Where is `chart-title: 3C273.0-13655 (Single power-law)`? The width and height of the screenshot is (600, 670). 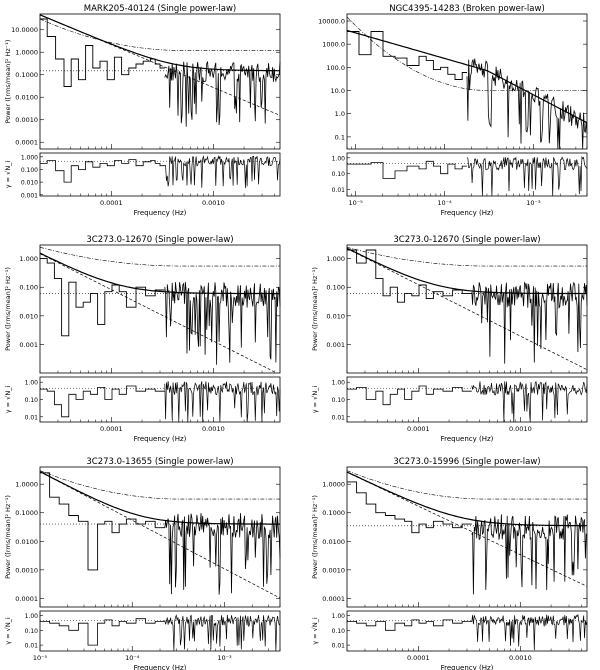 chart-title: 3C273.0-13655 (Single power-law) is located at coordinates (159, 462).